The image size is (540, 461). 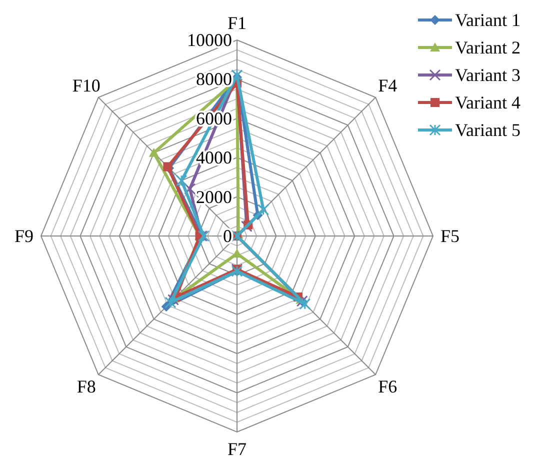 What do you see at coordinates (487, 48) in the screenshot?
I see `legend-label: Variant 2` at bounding box center [487, 48].